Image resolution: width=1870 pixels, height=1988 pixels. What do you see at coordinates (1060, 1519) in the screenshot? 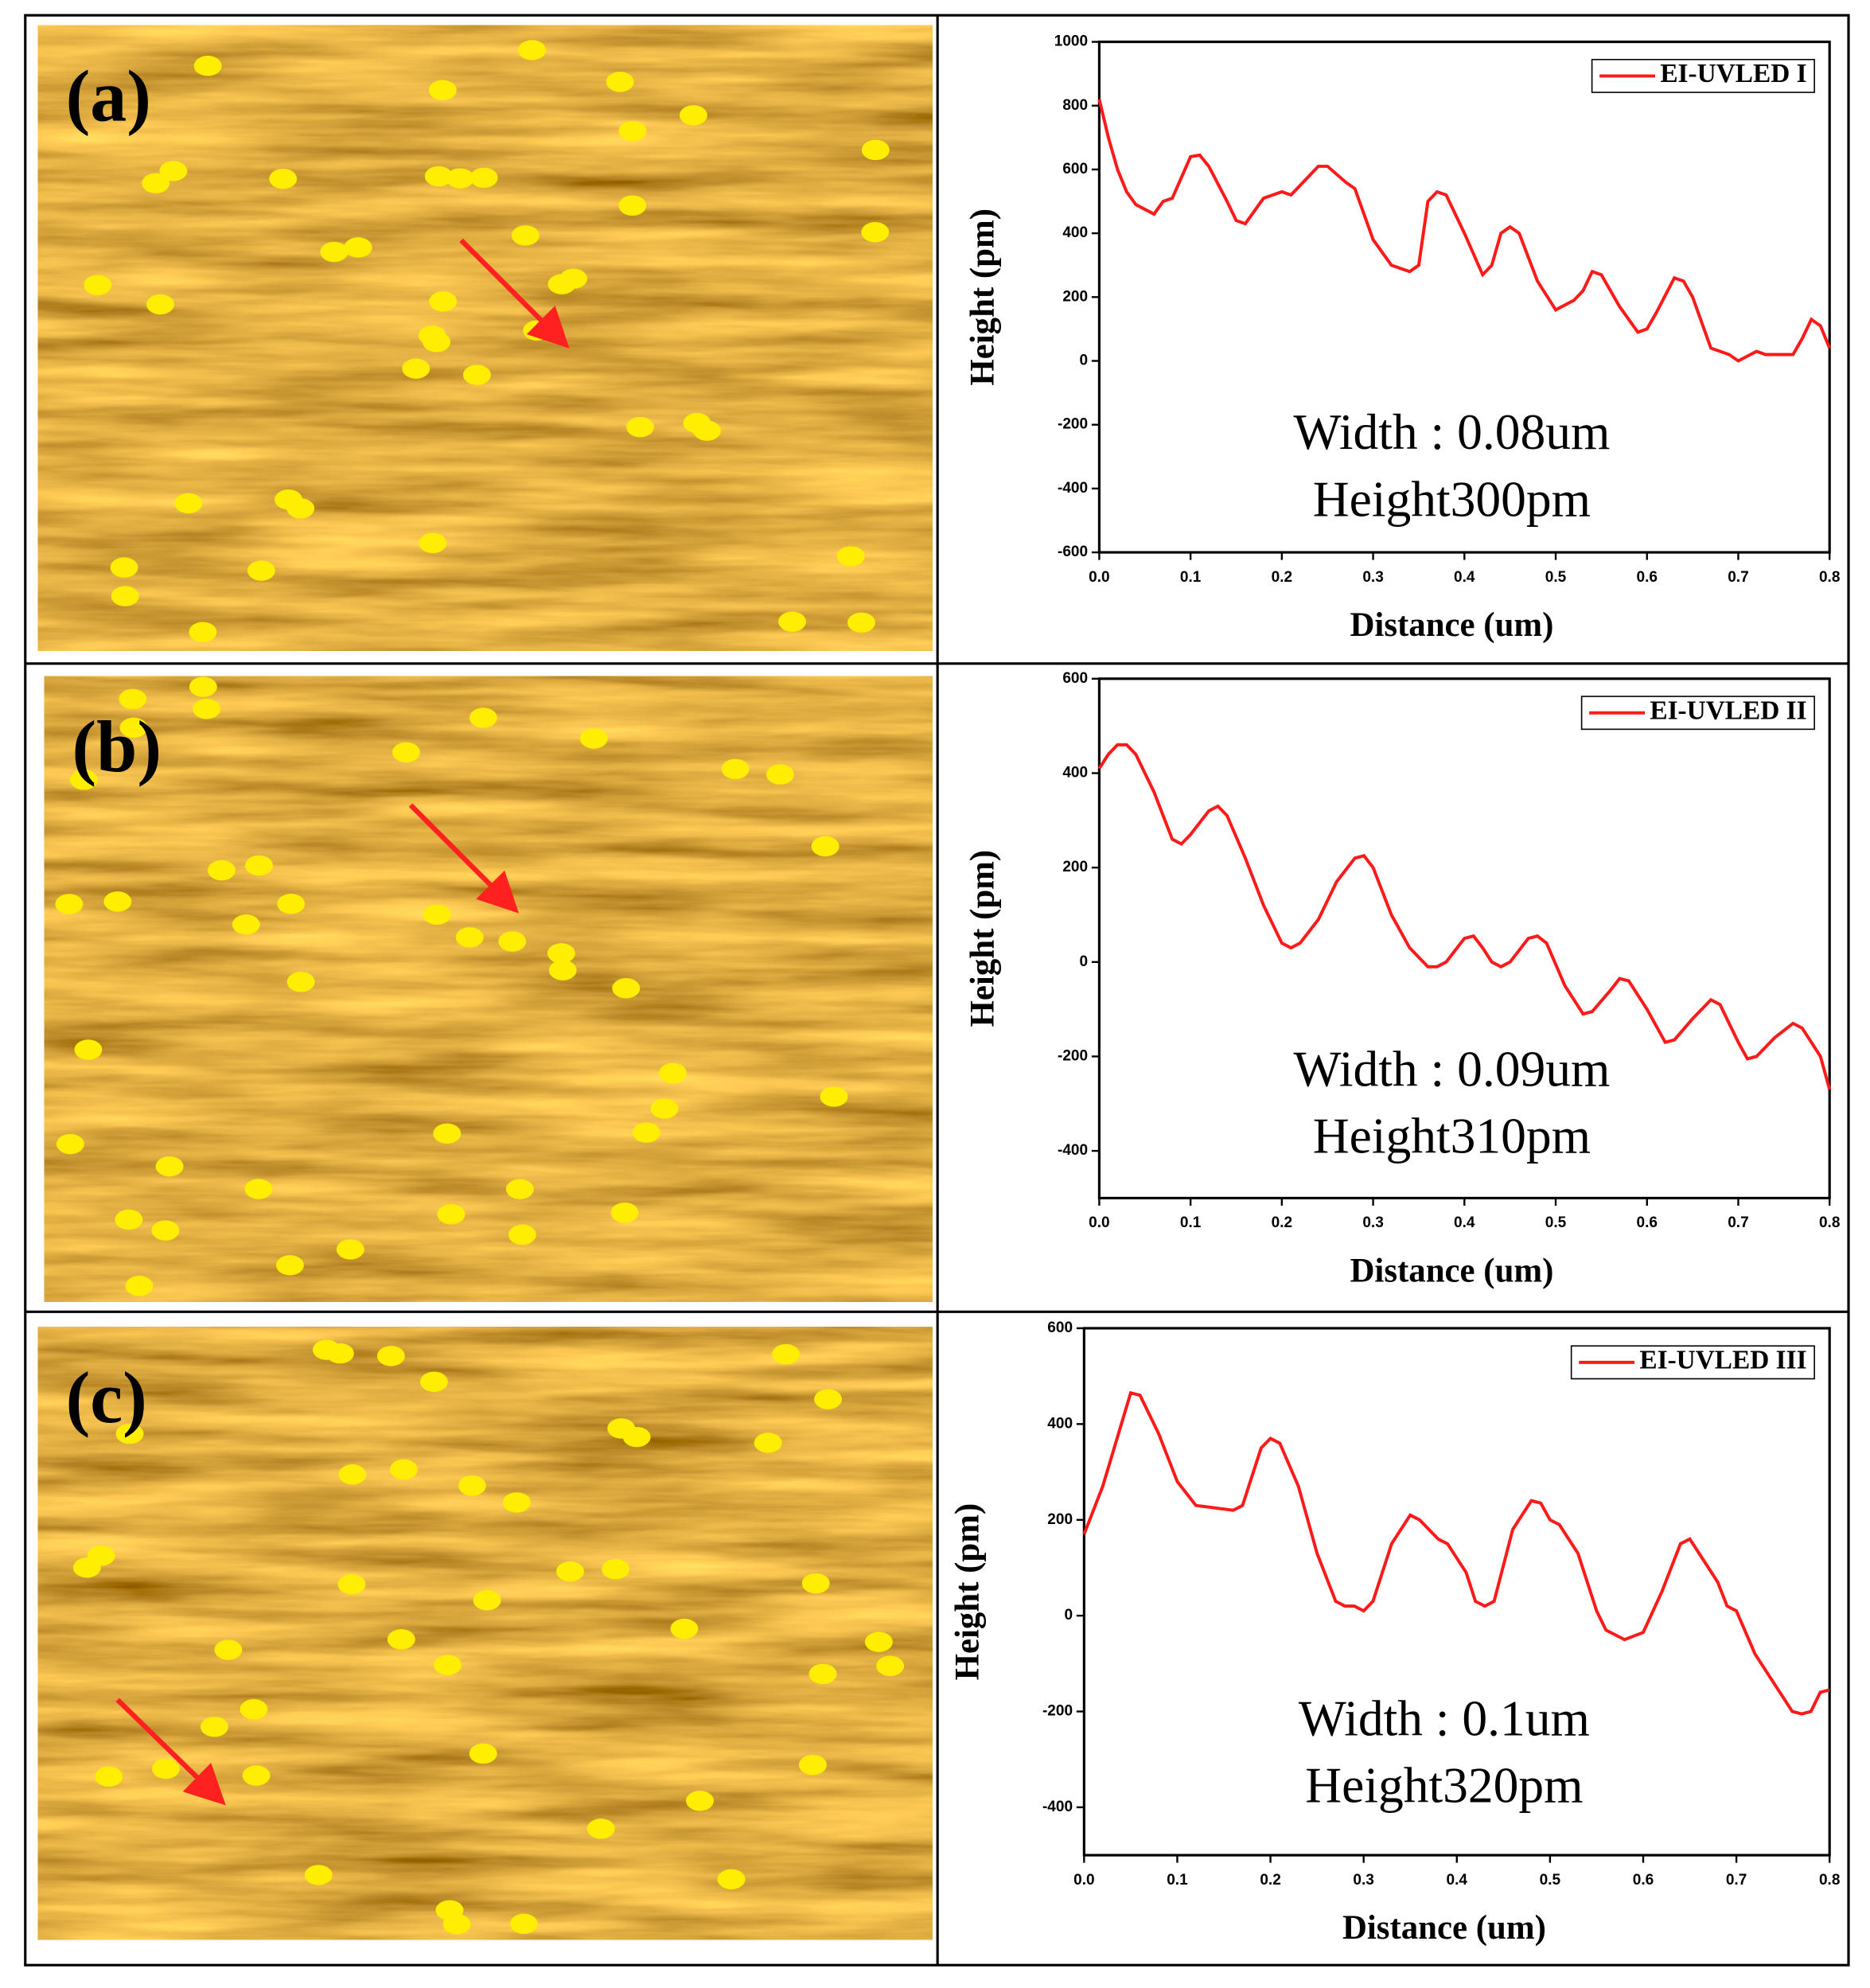
I see `y-tick-label: 200` at bounding box center [1060, 1519].